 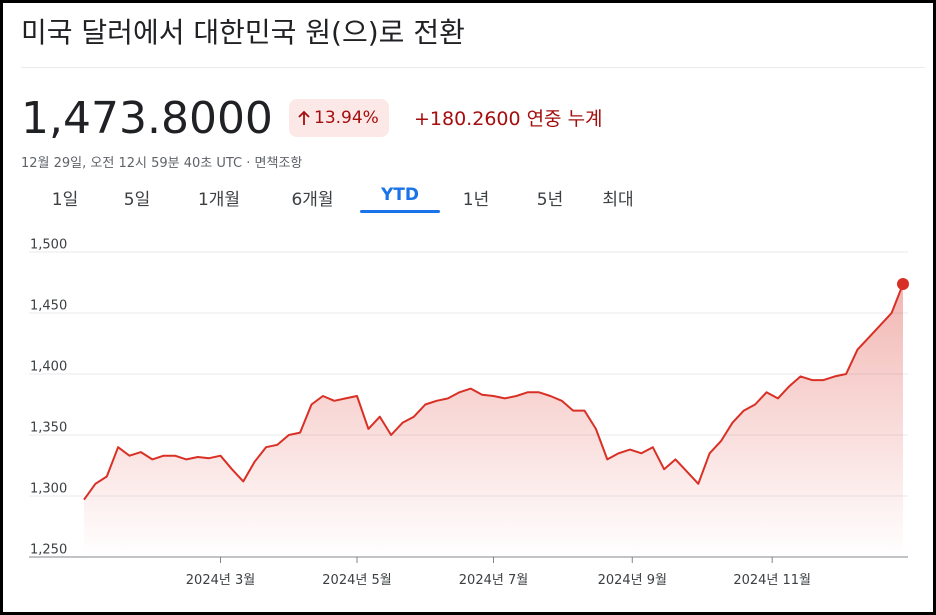 I want to click on range-tab: 1년, so click(x=476, y=200).